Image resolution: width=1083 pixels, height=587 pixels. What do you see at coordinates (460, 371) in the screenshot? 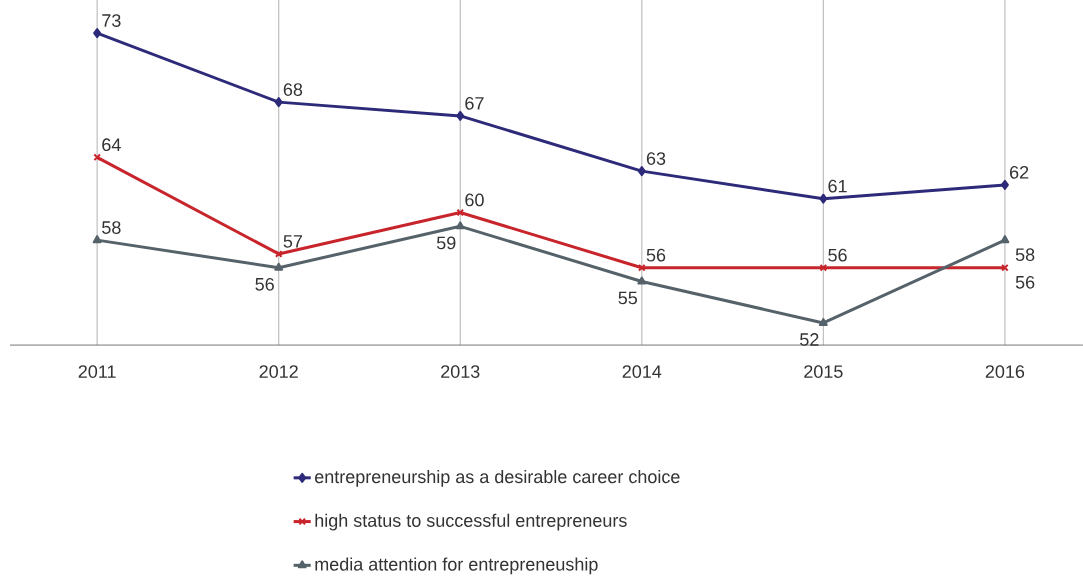
I see `x-tick-label: 2013` at bounding box center [460, 371].